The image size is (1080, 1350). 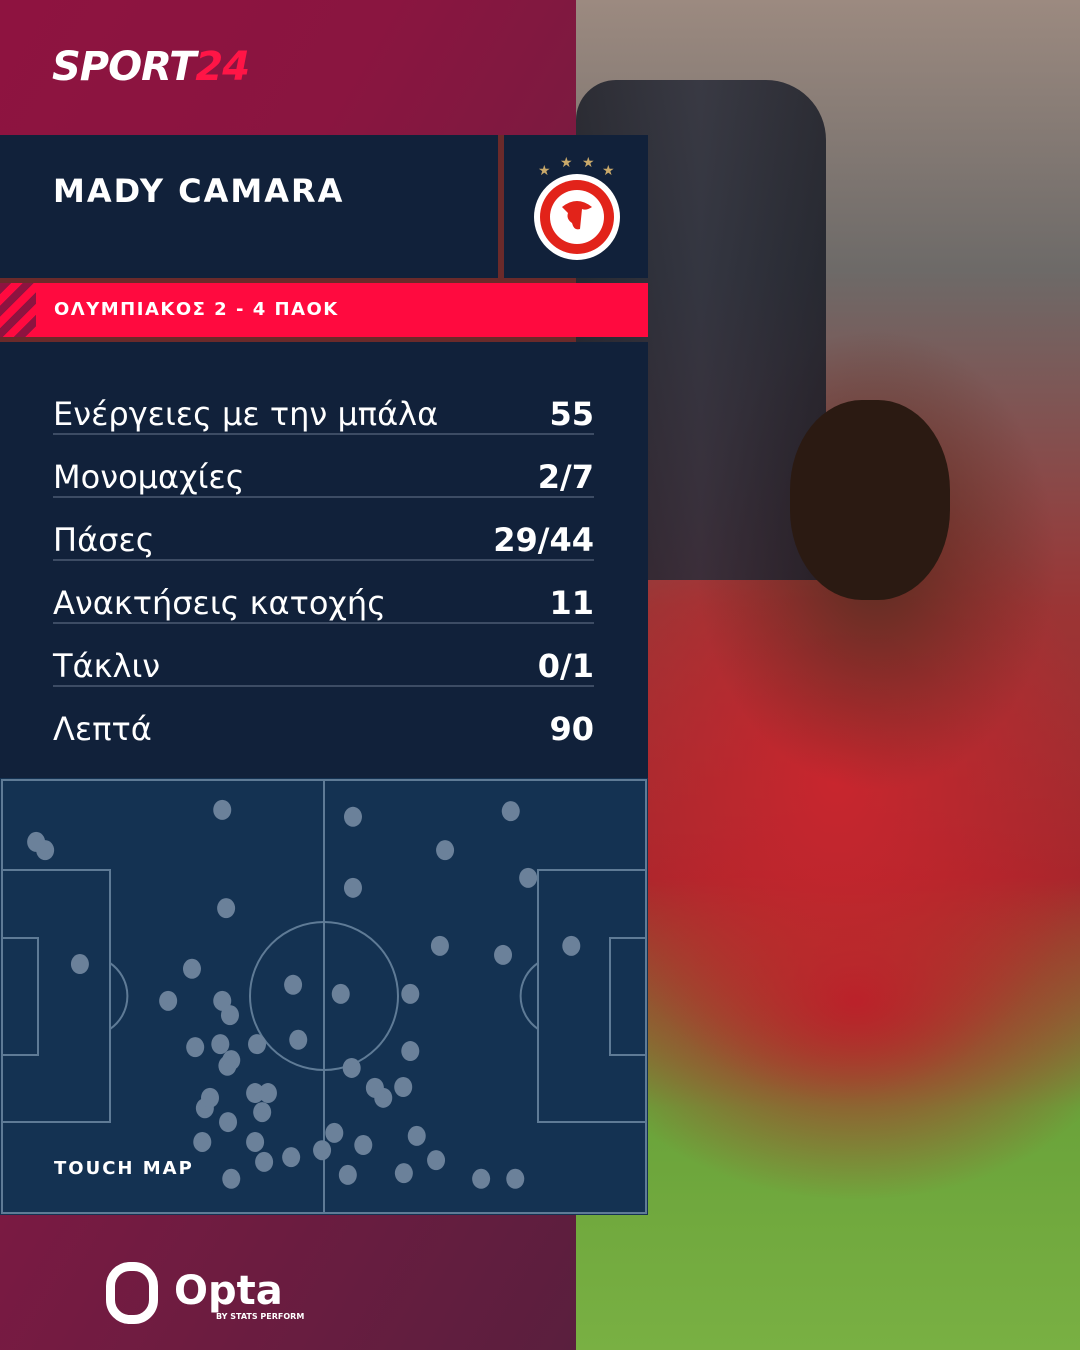 What do you see at coordinates (107, 666) in the screenshot?
I see `stat-label: Τάκλιν` at bounding box center [107, 666].